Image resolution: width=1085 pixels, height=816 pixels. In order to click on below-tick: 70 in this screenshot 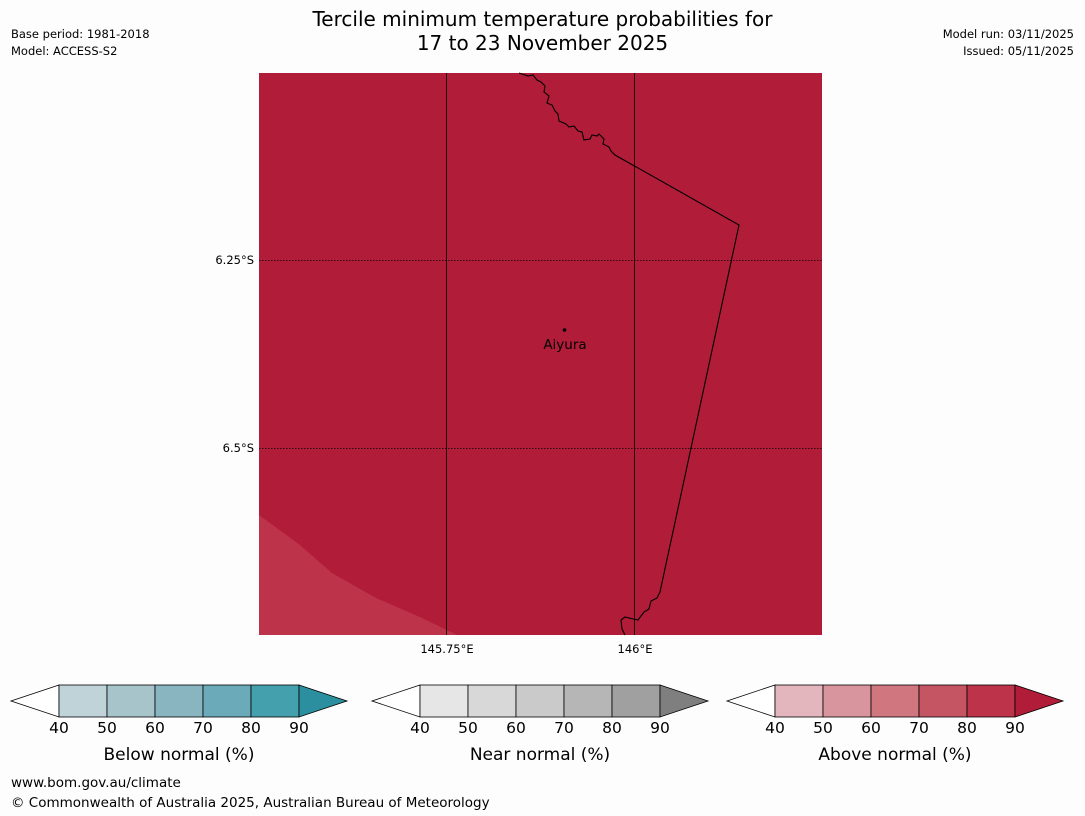, I will do `click(203, 728)`.